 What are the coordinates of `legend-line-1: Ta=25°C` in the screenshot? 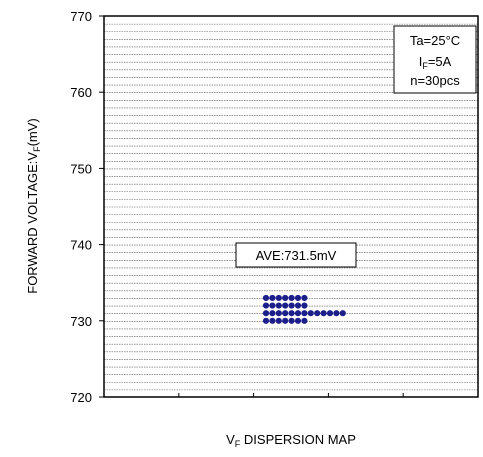 It's located at (435, 40).